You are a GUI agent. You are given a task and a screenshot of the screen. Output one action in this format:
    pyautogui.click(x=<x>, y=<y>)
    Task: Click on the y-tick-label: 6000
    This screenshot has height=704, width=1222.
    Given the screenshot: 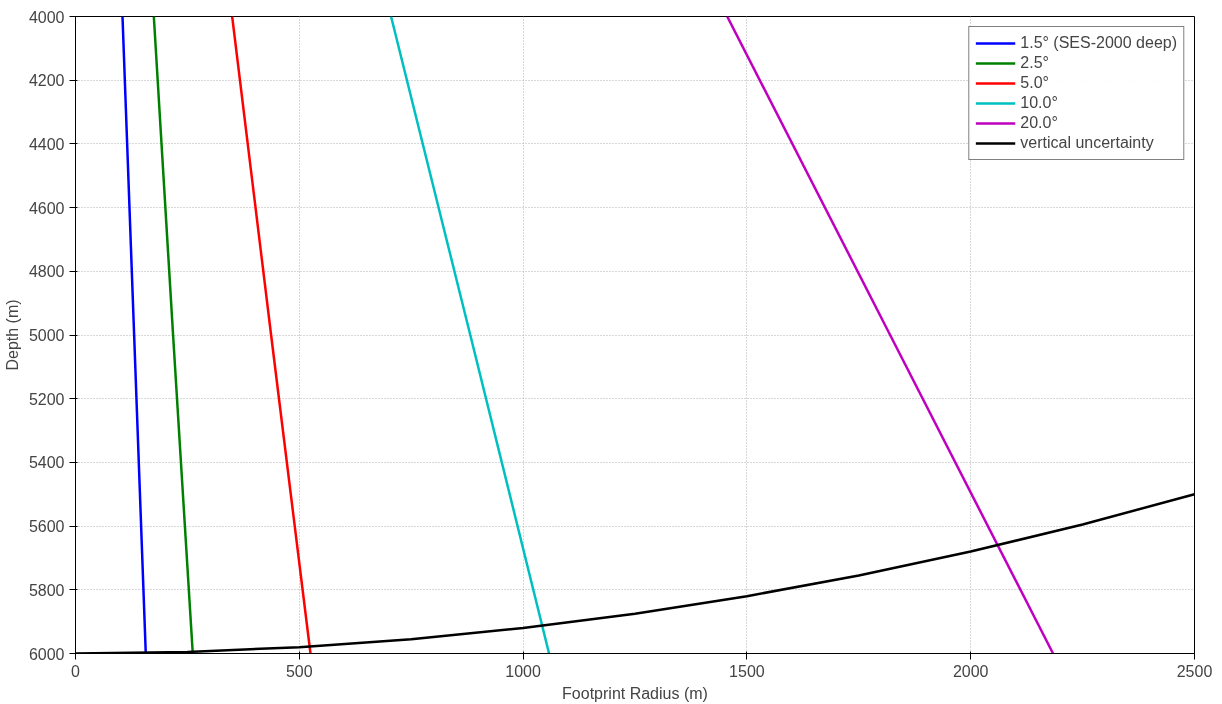 What is the action you would take?
    pyautogui.click(x=46, y=654)
    